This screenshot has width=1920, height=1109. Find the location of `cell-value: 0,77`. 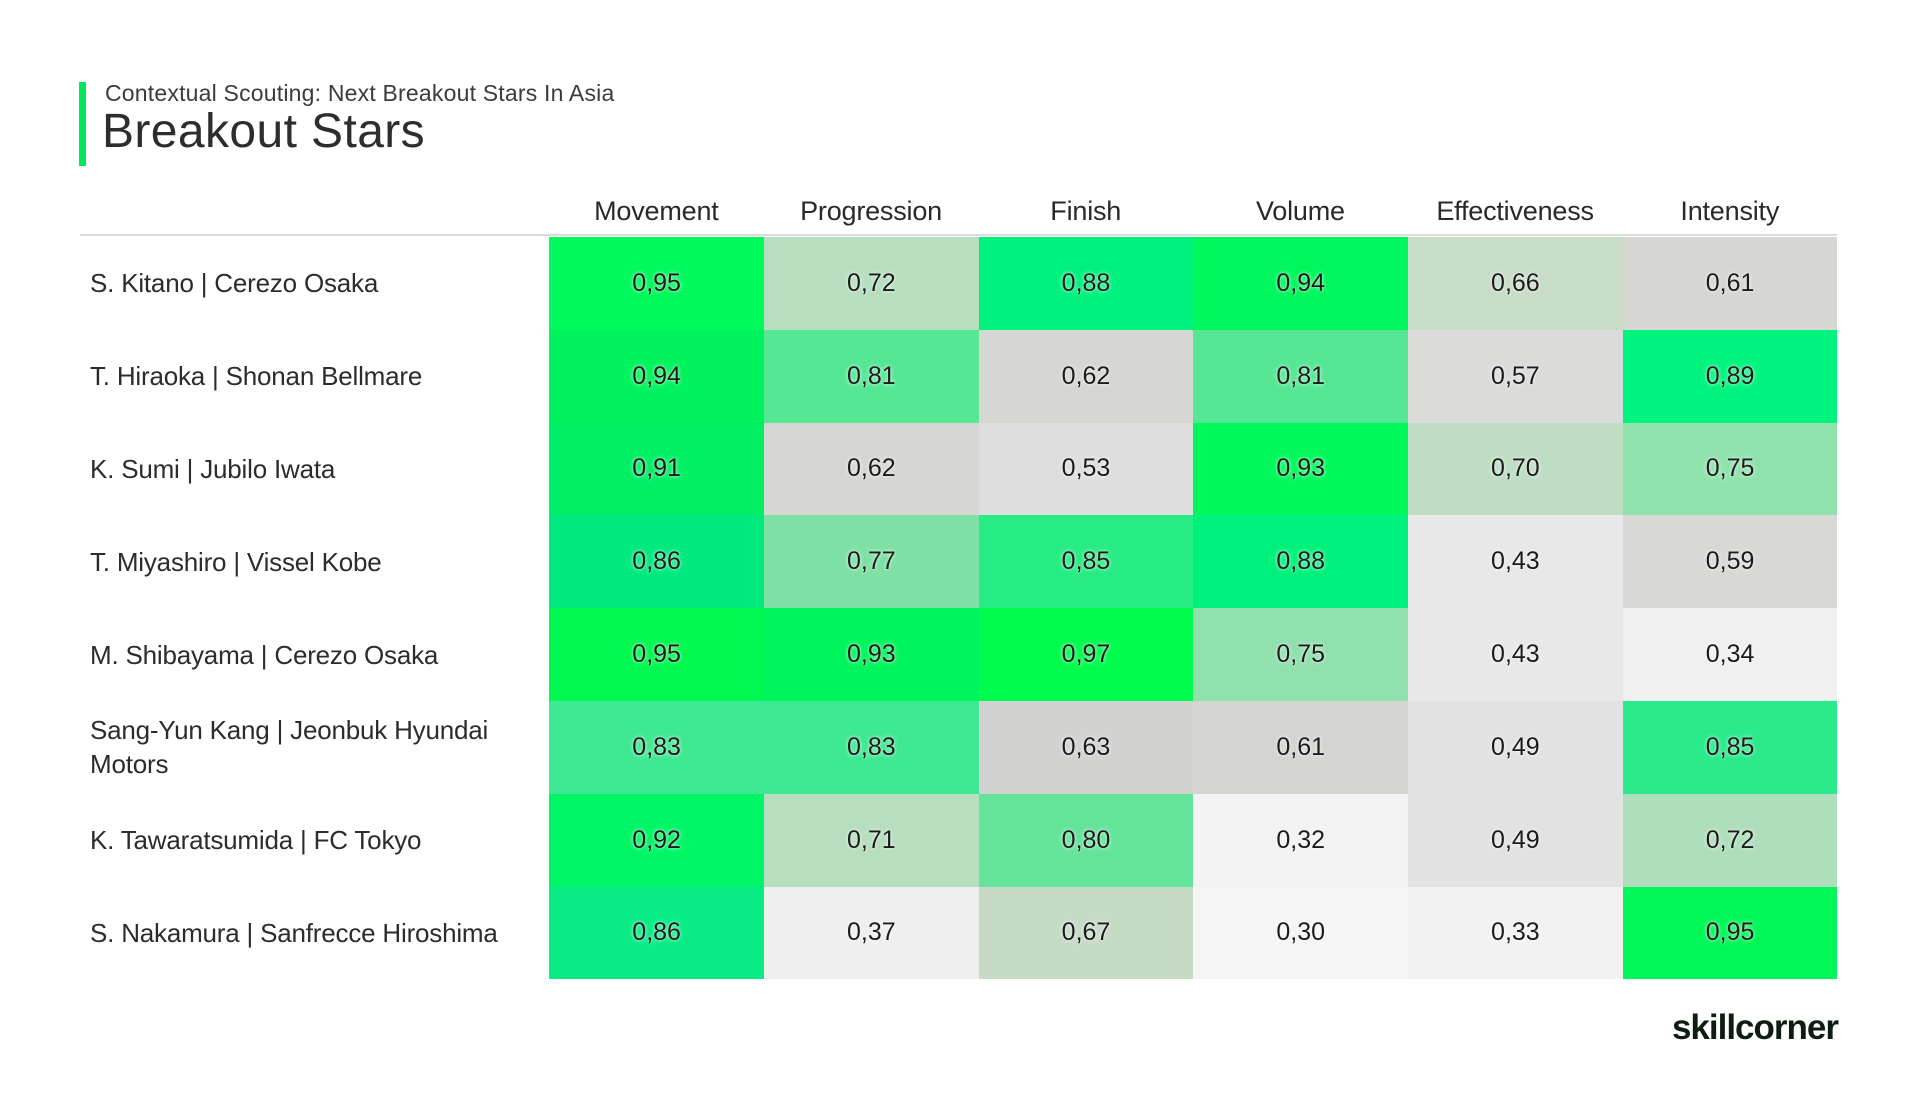

cell-value: 0,77 is located at coordinates (871, 561).